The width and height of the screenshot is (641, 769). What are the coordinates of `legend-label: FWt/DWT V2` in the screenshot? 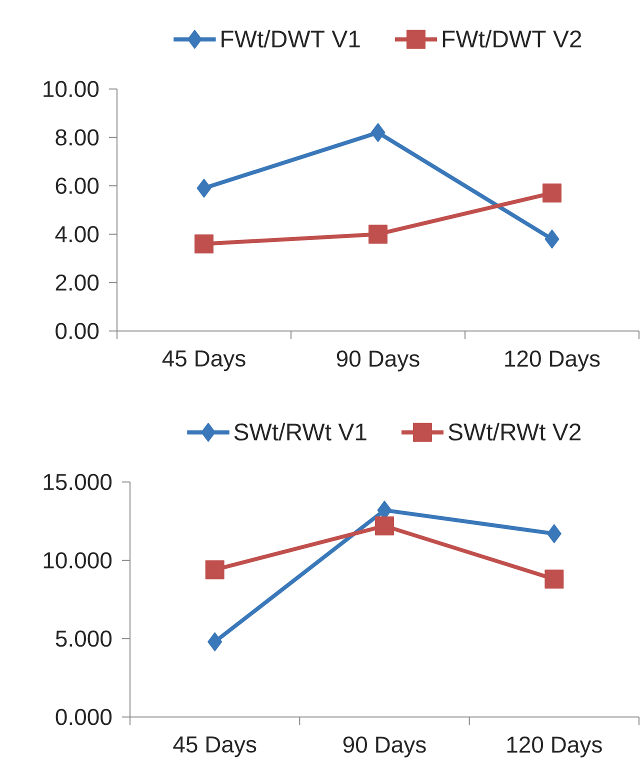 It's located at (512, 39).